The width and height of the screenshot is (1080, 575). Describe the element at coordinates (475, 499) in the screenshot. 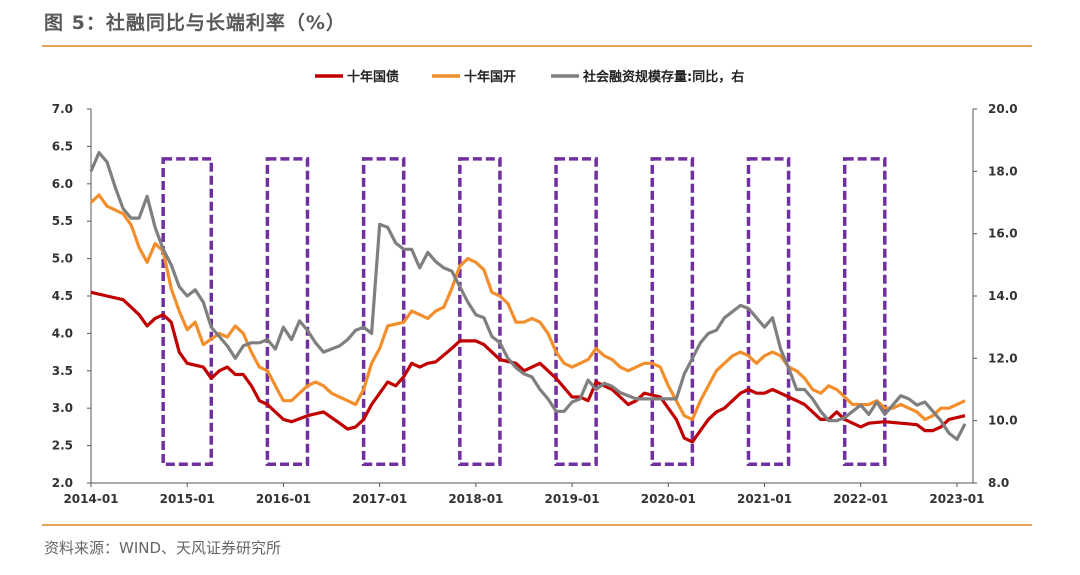

I see `x-tick-label: 2018-01` at that location.